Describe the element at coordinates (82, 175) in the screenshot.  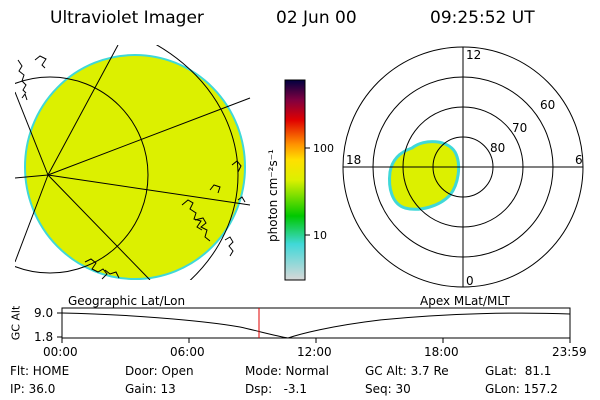
I see `lat-circle-inner` at that location.